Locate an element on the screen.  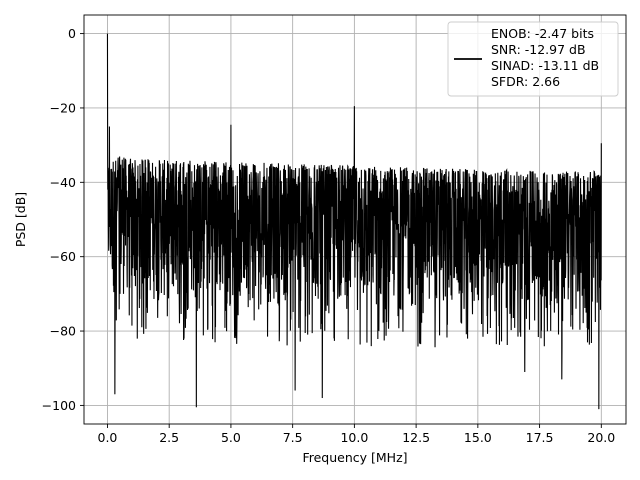
y-axis: 0 −20 −40 −60 −80 −100 is located at coordinates (63, 219).